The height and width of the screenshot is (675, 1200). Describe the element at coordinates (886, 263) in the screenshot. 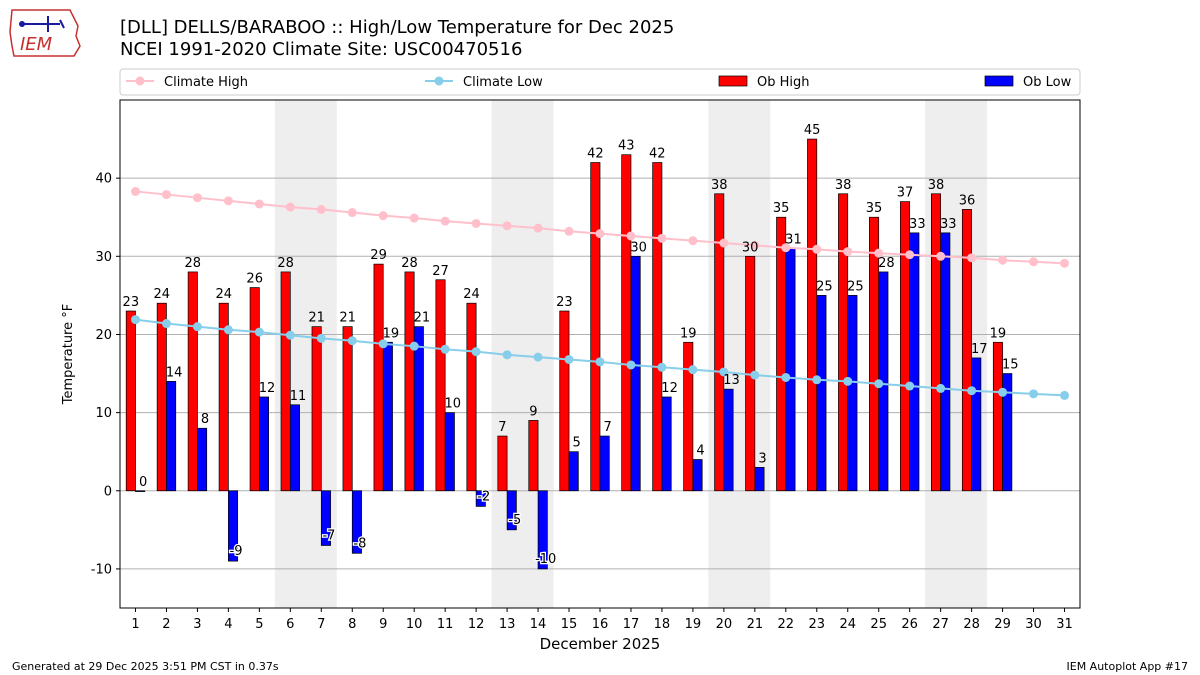

I see `ob-low-label: 28` at that location.